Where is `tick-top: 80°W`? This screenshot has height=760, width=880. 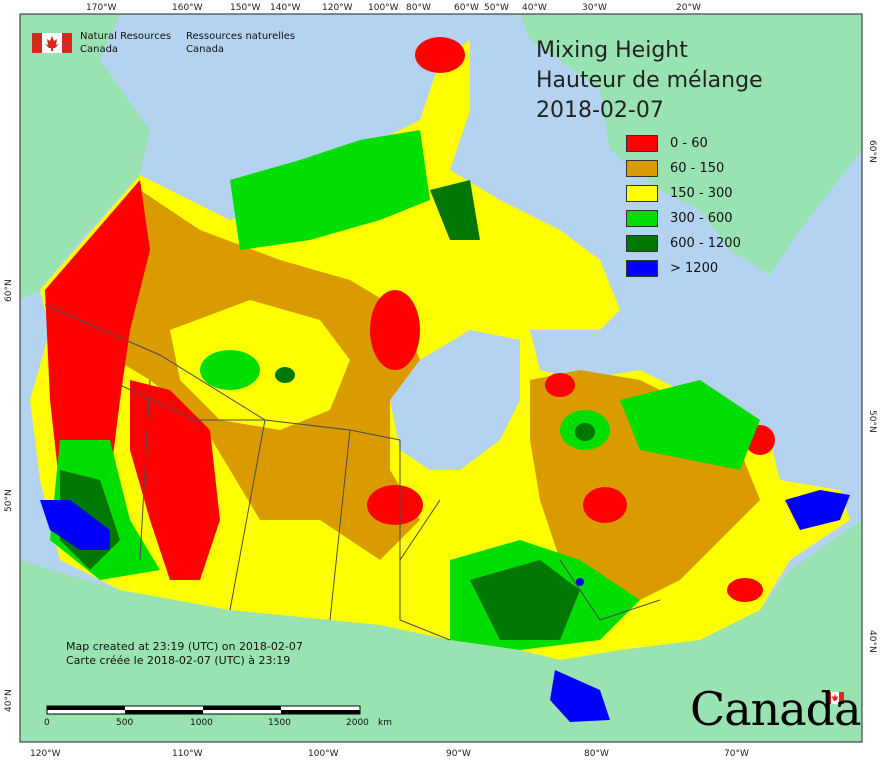
tick-top: 80°W is located at coordinates (418, 8).